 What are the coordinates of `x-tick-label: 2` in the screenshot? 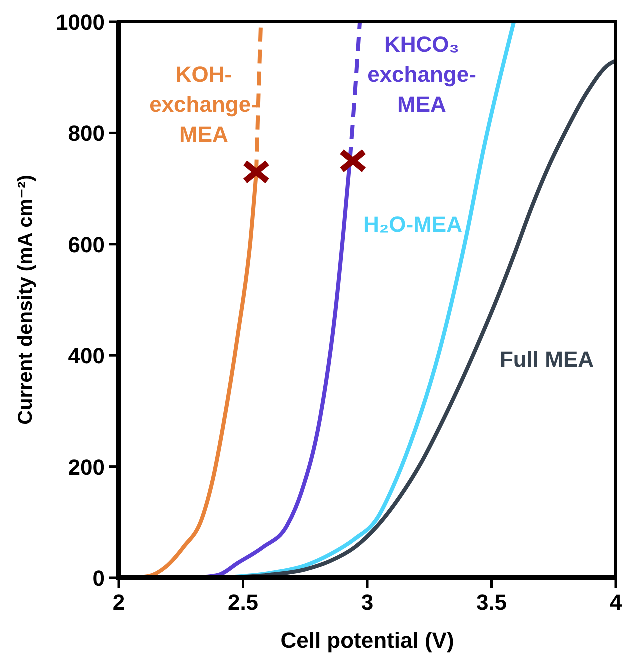 It's located at (119, 602).